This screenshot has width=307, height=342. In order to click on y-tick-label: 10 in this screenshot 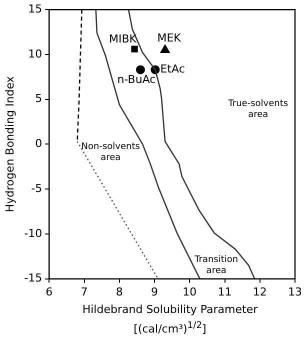, I will do `click(35, 53)`.